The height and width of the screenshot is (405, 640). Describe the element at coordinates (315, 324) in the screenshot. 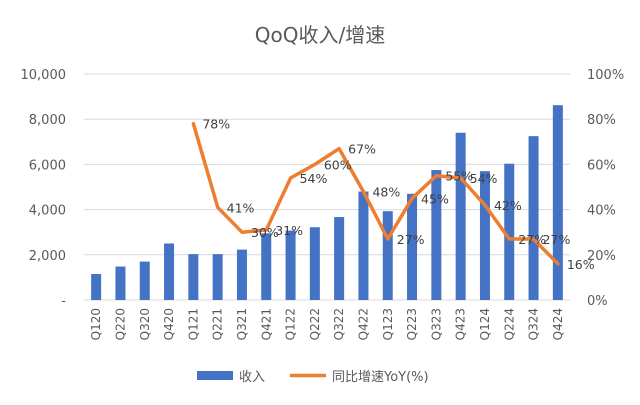

I see `x-tick-label: Q222` at that location.